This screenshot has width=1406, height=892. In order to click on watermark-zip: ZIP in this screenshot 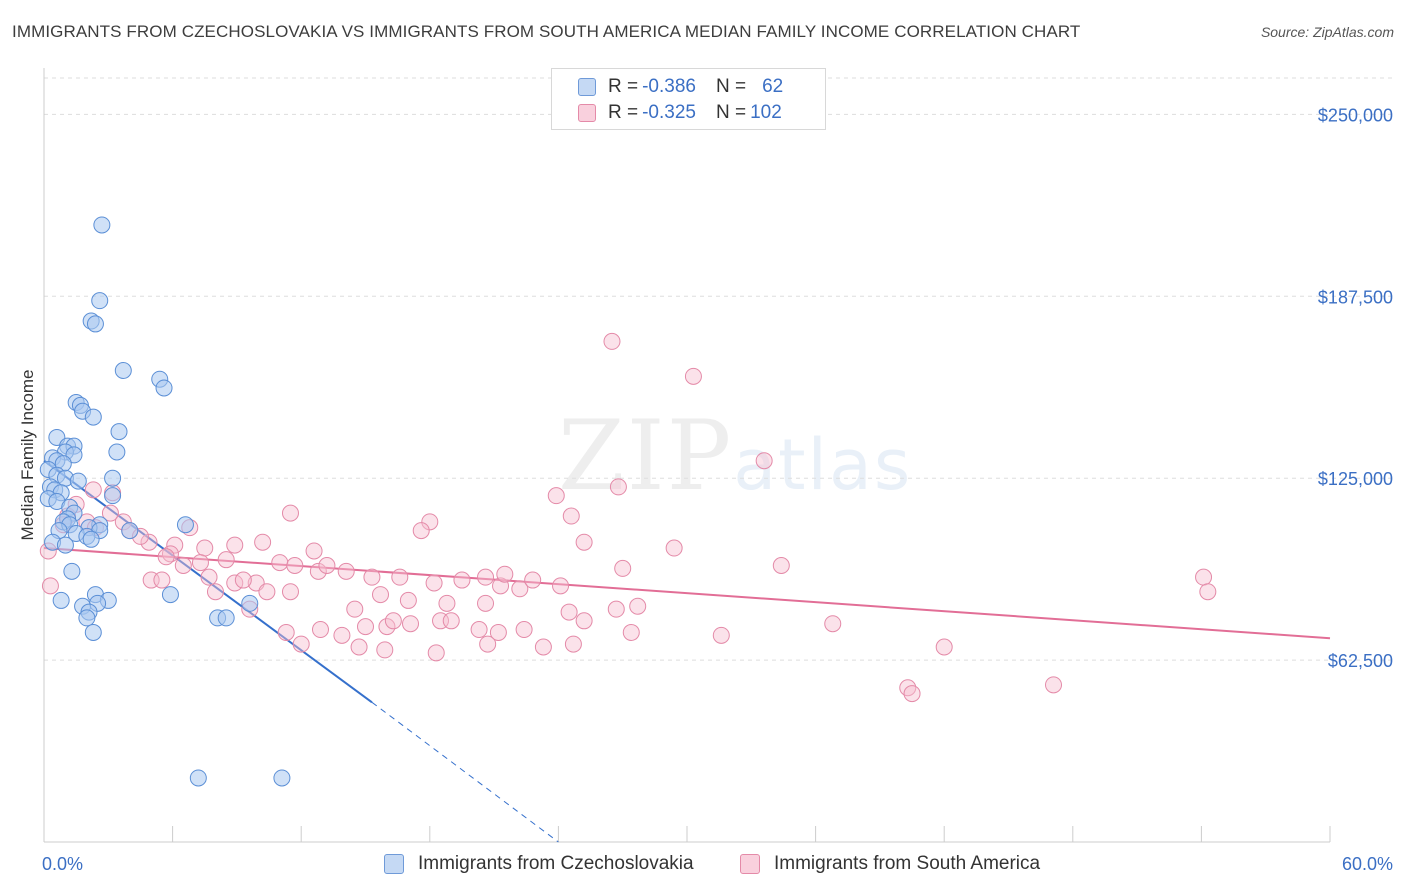, I will do `click(646, 456)`.